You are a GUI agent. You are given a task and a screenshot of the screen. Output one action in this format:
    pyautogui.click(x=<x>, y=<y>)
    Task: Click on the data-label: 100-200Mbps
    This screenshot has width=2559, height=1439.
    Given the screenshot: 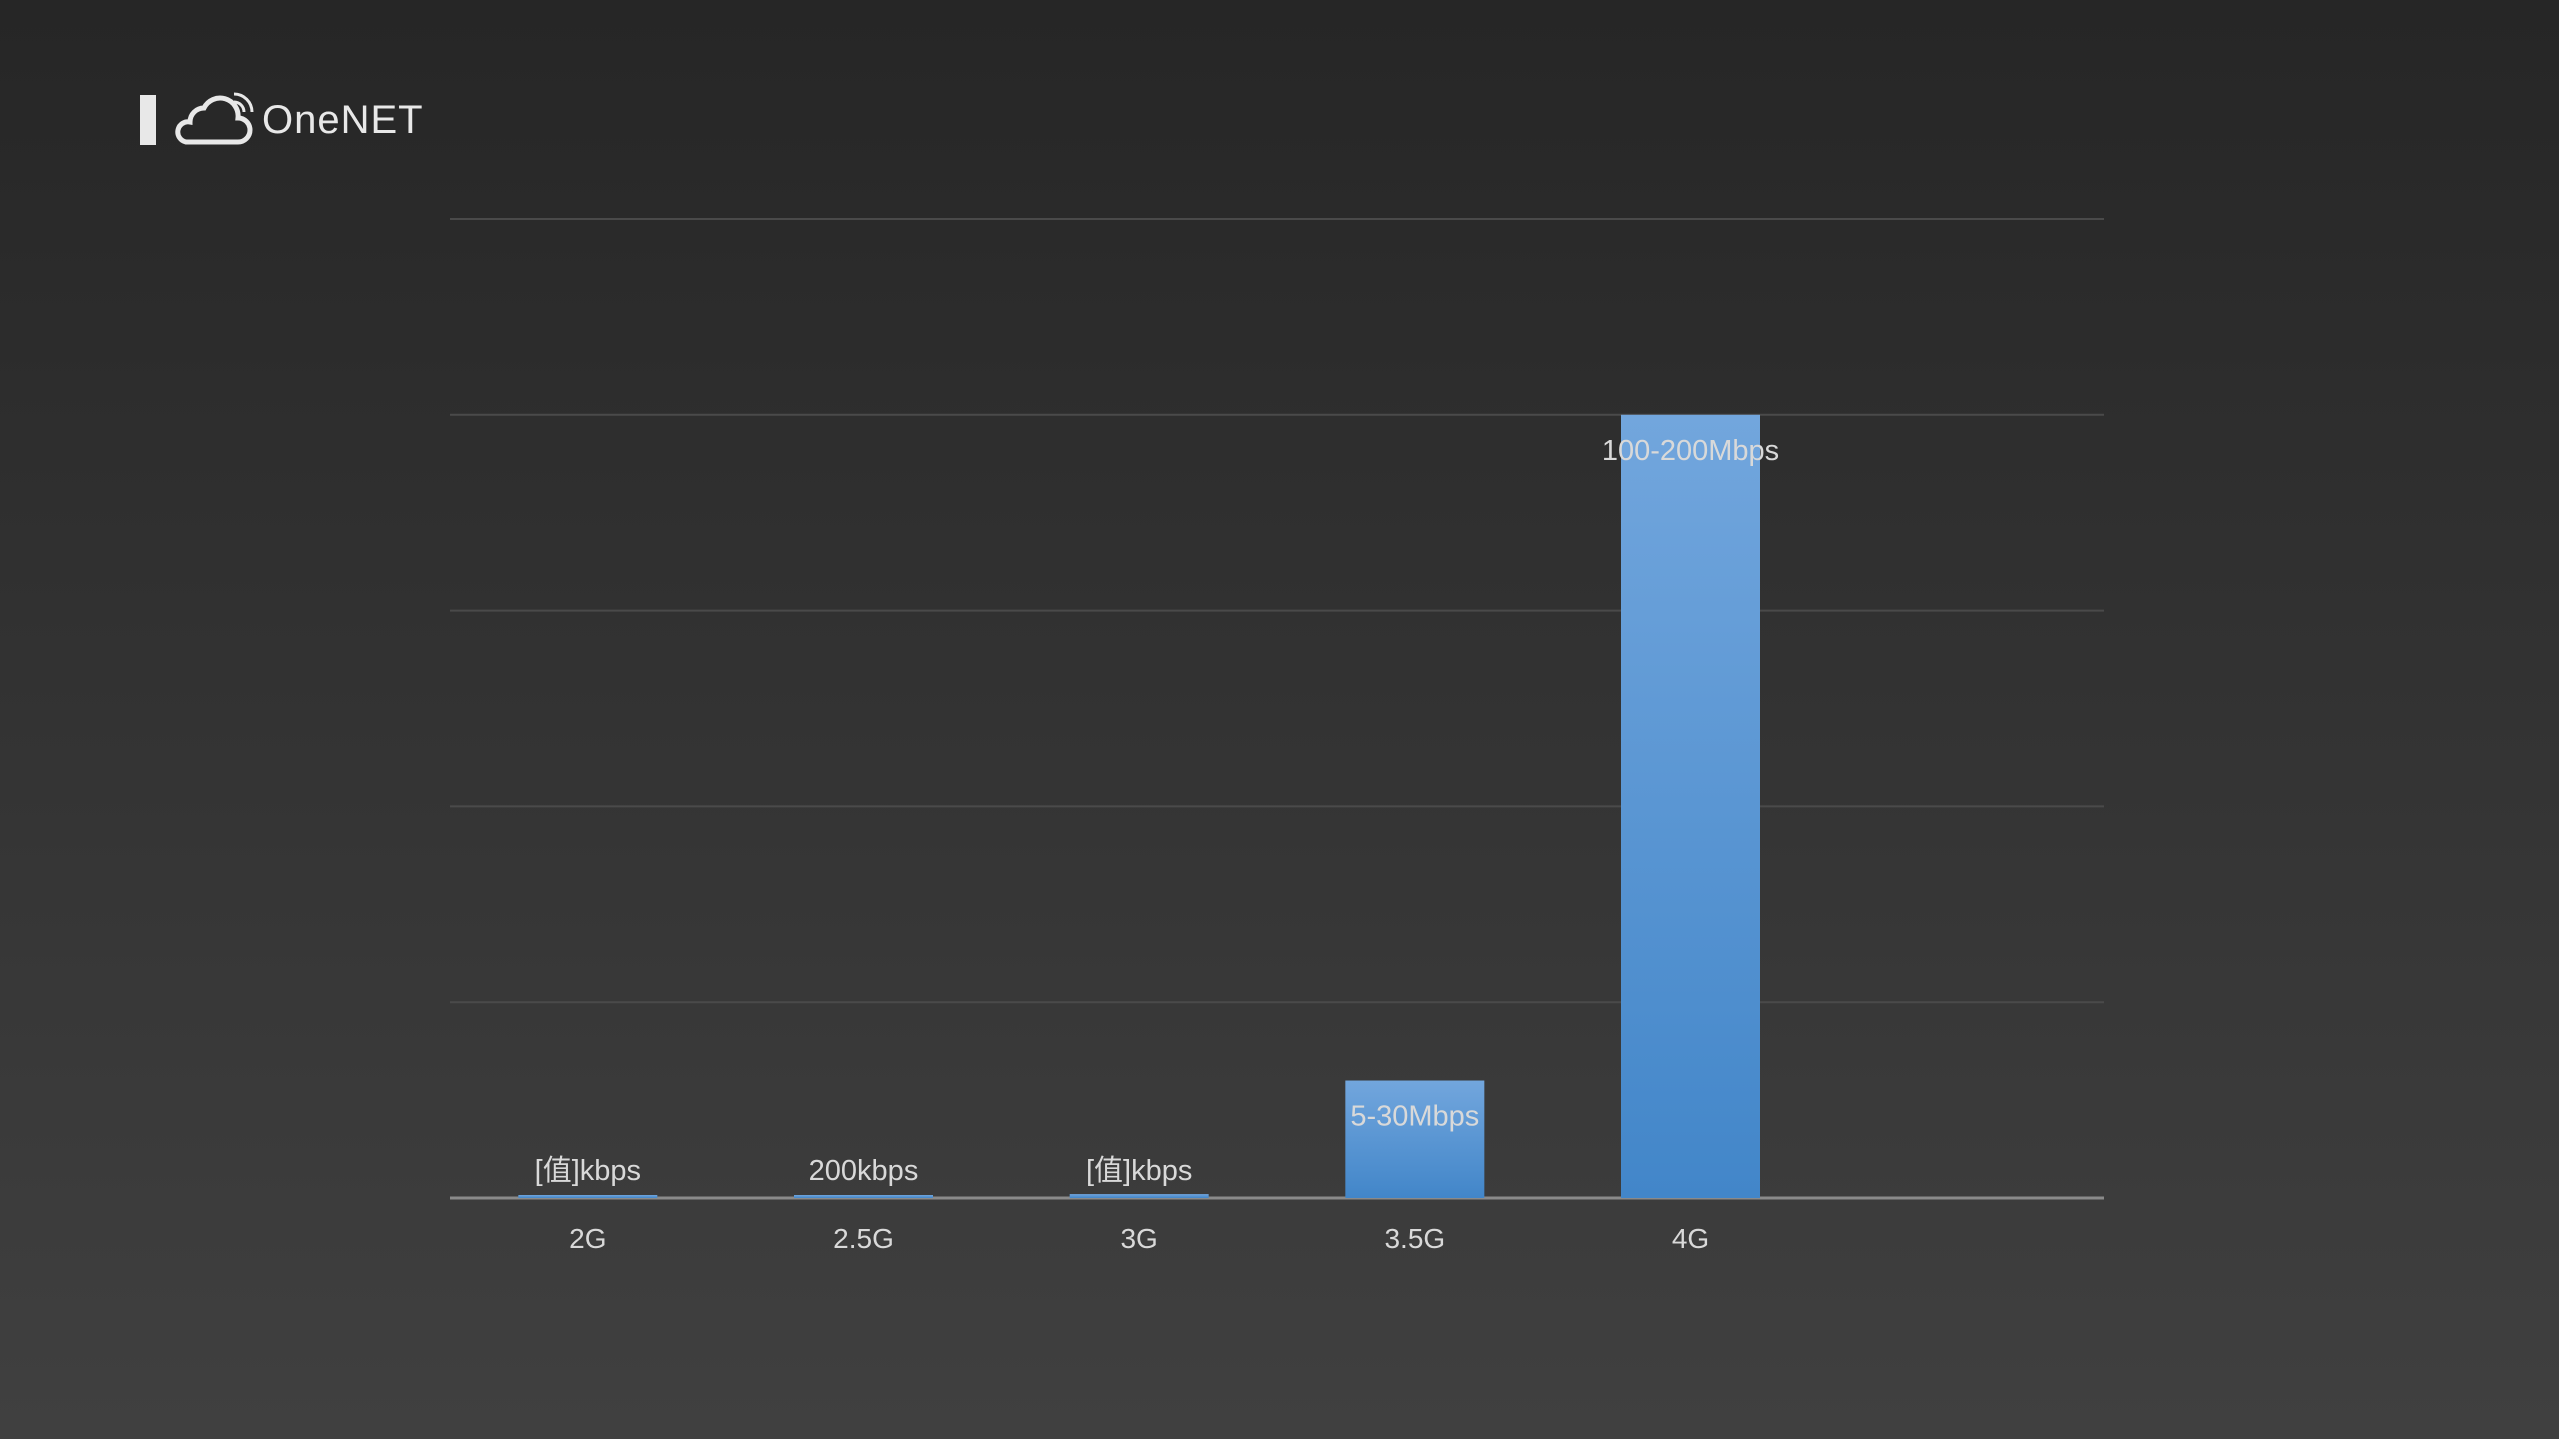 What is the action you would take?
    pyautogui.click(x=1690, y=451)
    